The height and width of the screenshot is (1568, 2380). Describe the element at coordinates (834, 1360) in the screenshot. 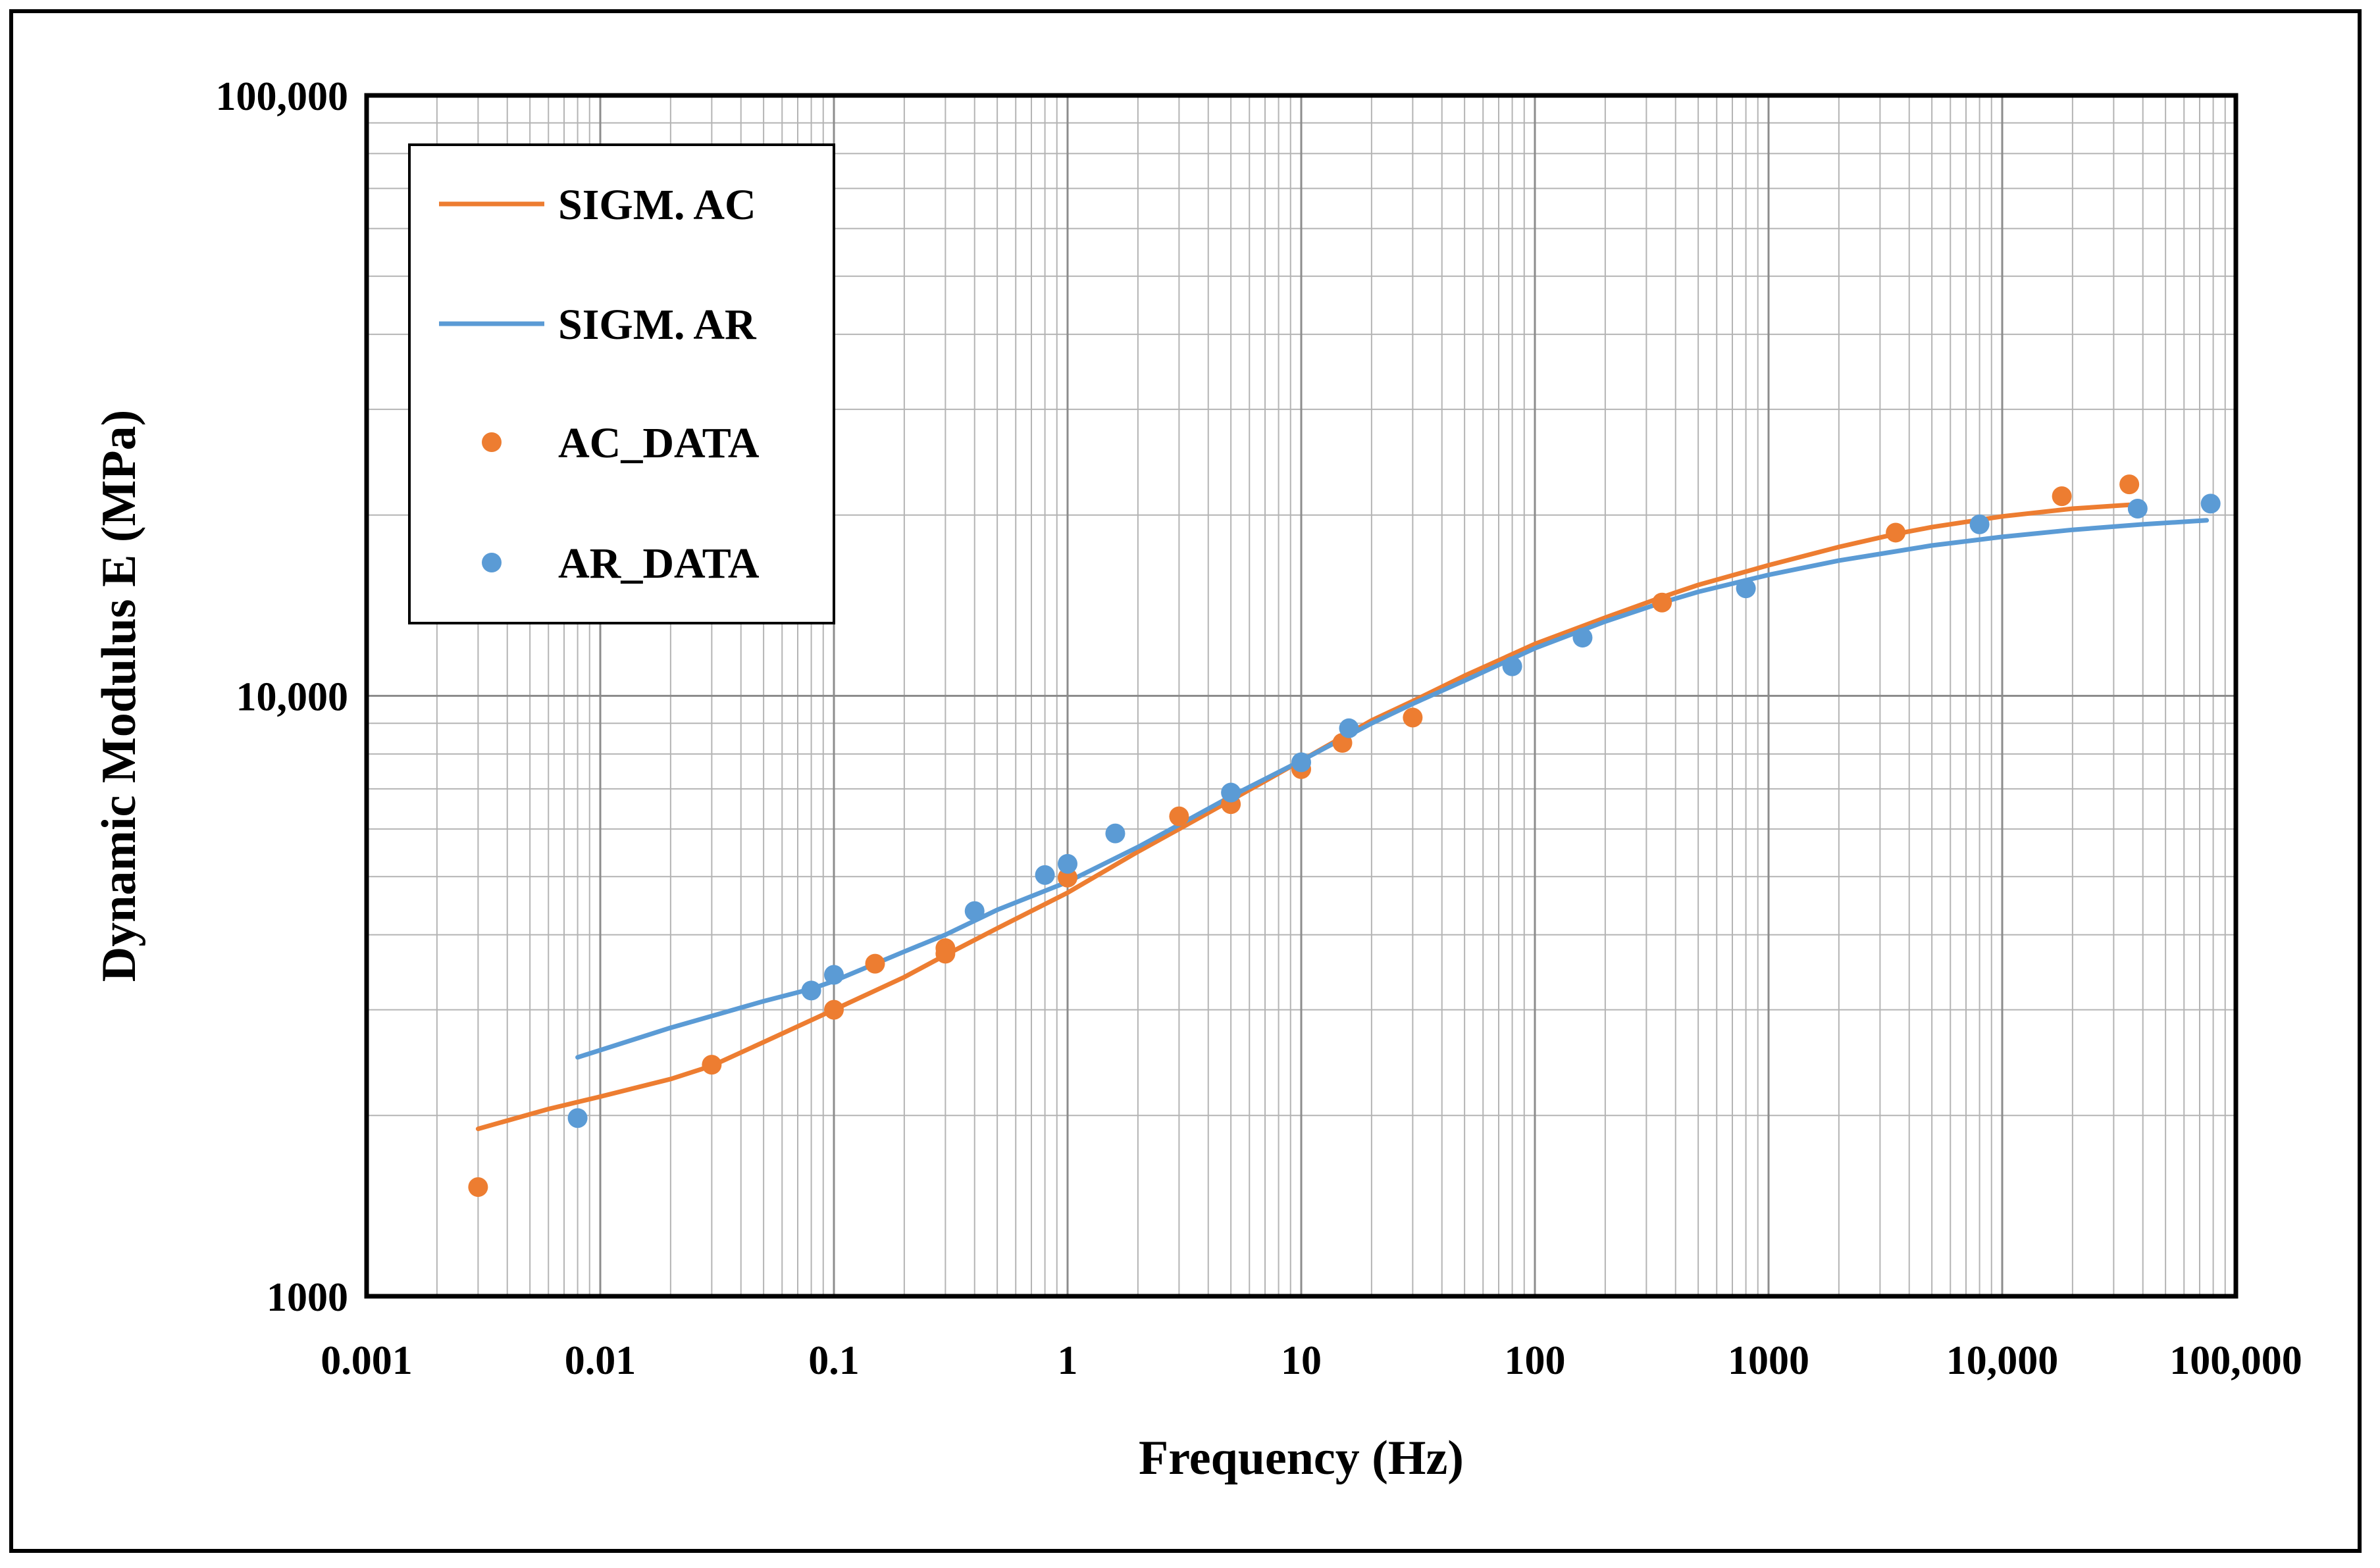

I see `x-tick-label: 0.1` at that location.